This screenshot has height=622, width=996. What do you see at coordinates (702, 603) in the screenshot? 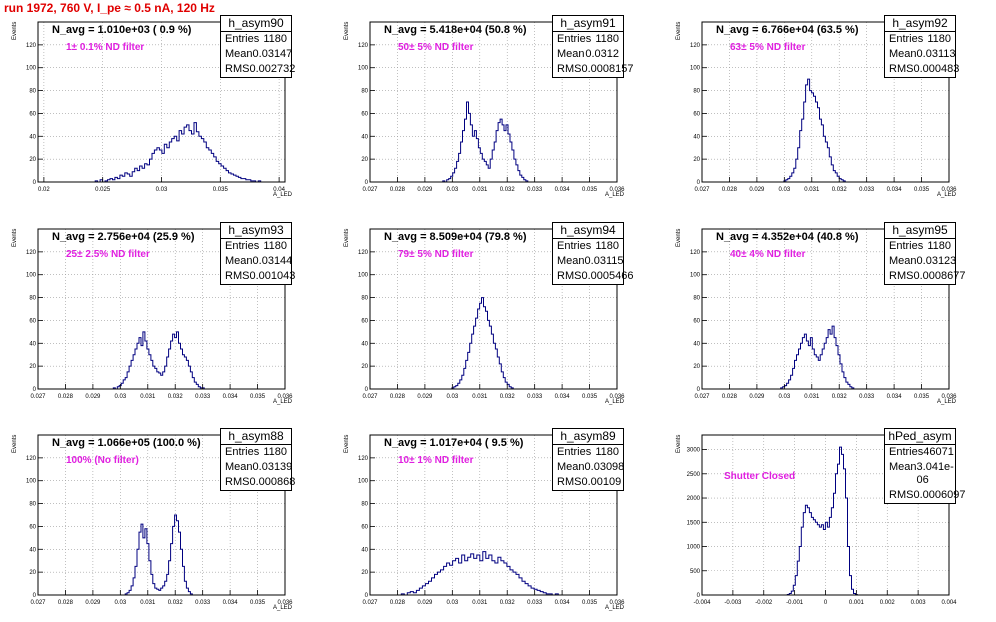
I see `x-tick-label: -0.004` at bounding box center [702, 603].